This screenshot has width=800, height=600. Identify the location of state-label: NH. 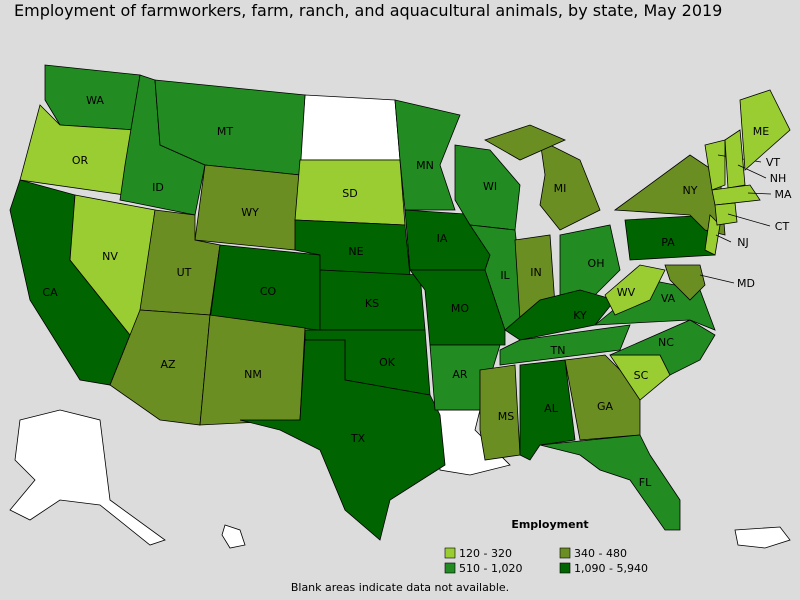
(778, 178).